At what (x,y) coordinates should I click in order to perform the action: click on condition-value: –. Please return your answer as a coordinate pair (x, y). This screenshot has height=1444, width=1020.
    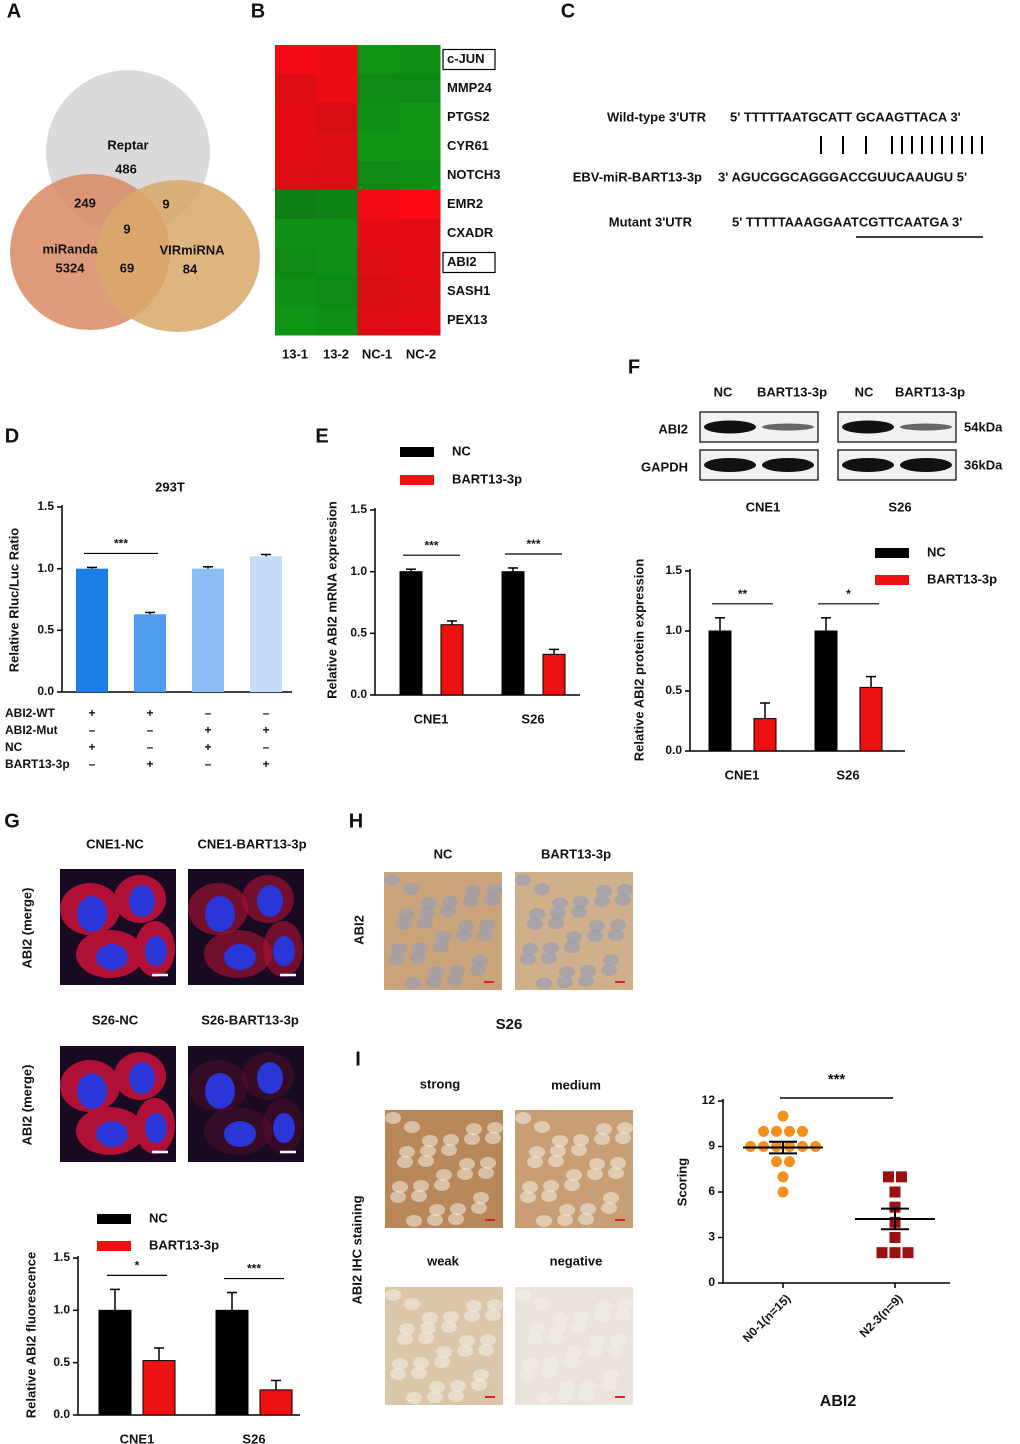
    Looking at the image, I should click on (208, 764).